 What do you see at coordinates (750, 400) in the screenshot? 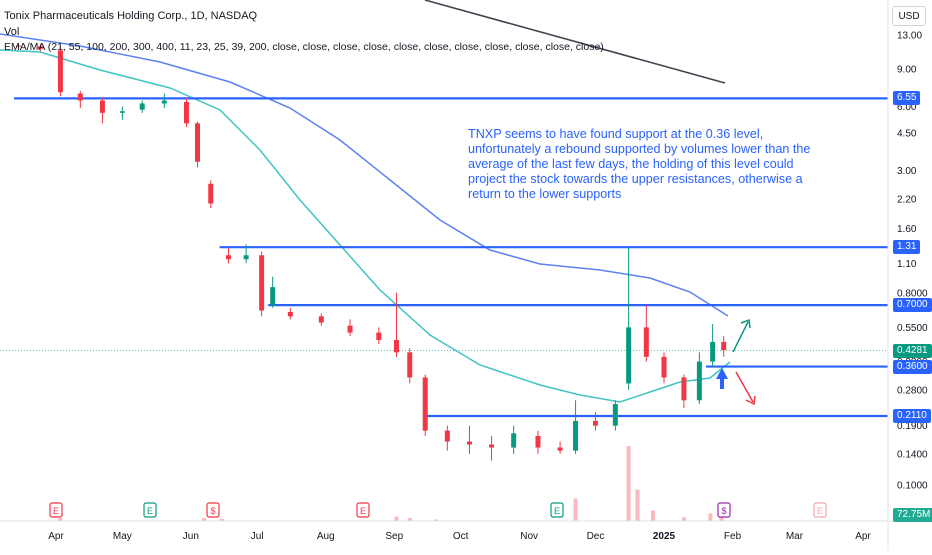
I see `down-scenario-arrowhead` at bounding box center [750, 400].